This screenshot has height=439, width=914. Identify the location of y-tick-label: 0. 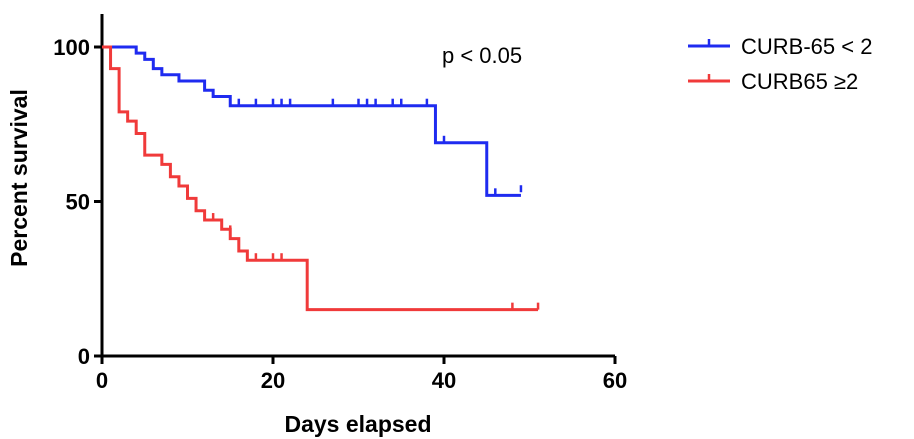
(84, 356).